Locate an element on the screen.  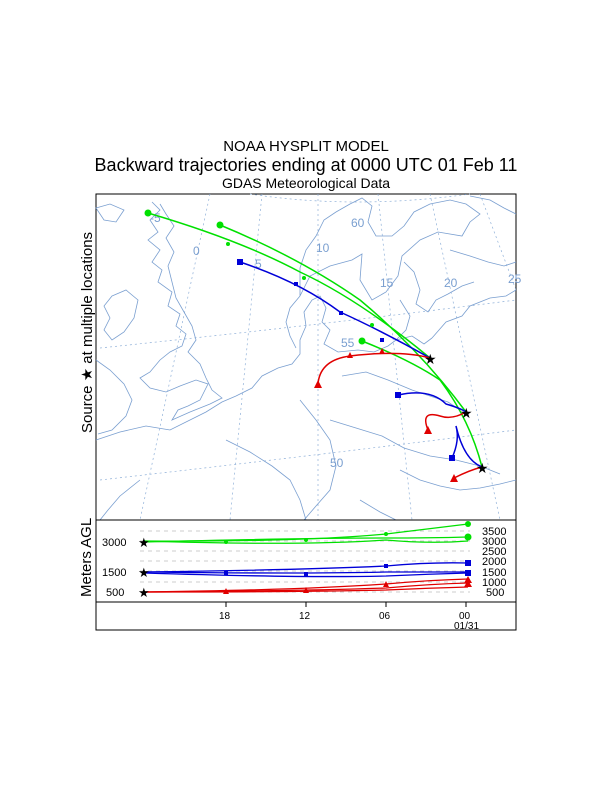
agl-trajectories is located at coordinates (306, 558).